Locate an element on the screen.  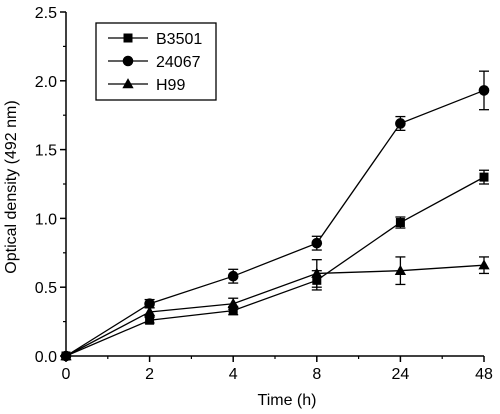
x-tick-label: 4 is located at coordinates (233, 374).